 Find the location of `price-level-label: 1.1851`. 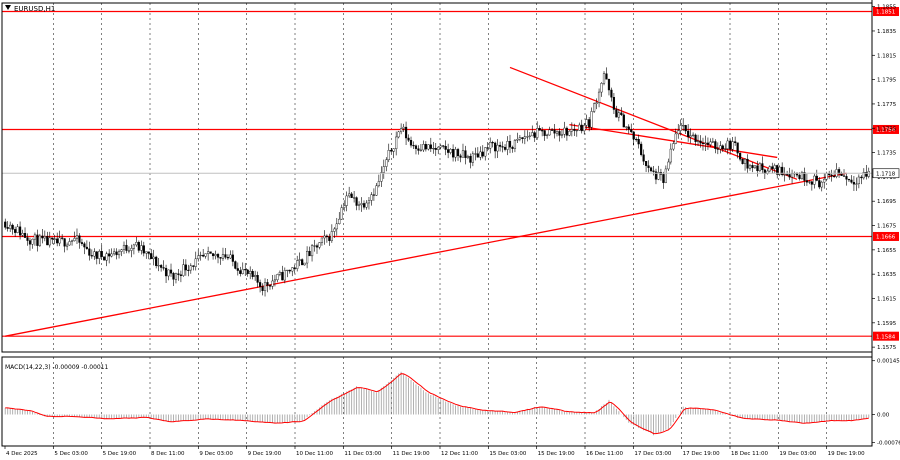

price-level-label: 1.1851 is located at coordinates (885, 13).